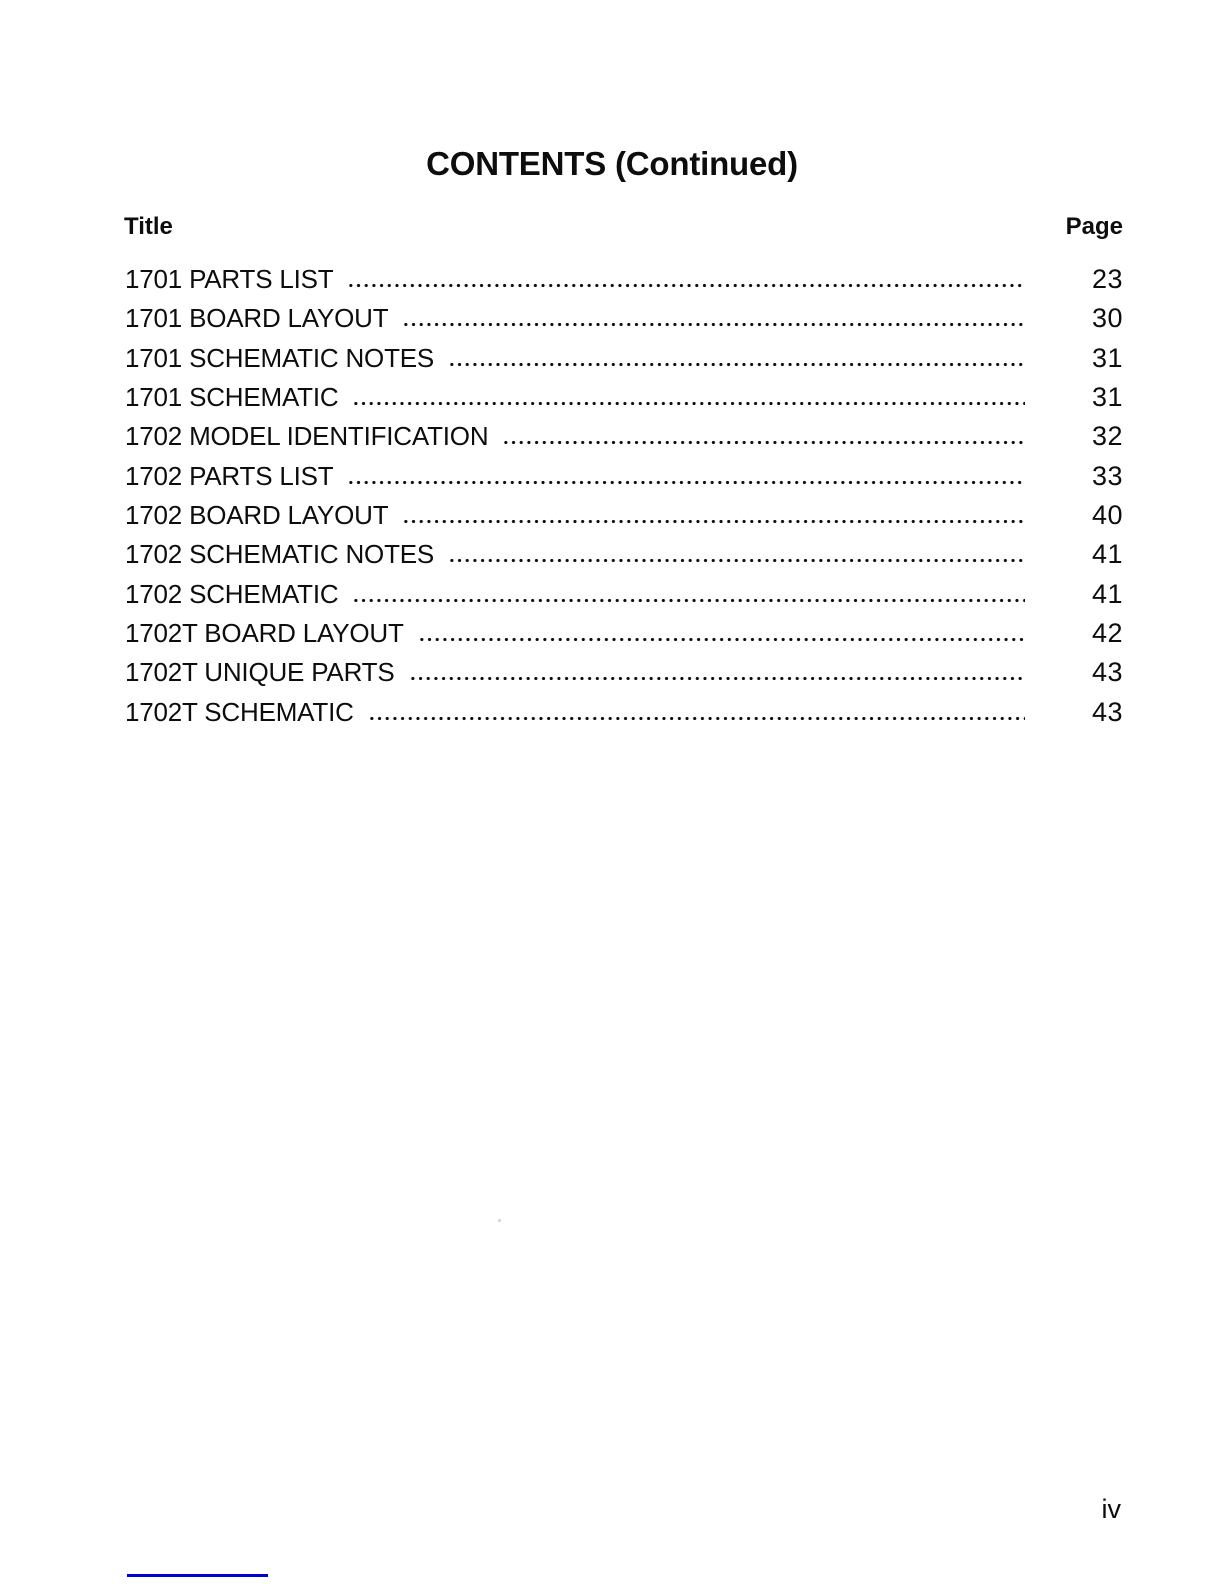 This screenshot has height=1584, width=1224. What do you see at coordinates (624, 633) in the screenshot?
I see `toc-row: 1702T BOARD LAYOUT 42` at bounding box center [624, 633].